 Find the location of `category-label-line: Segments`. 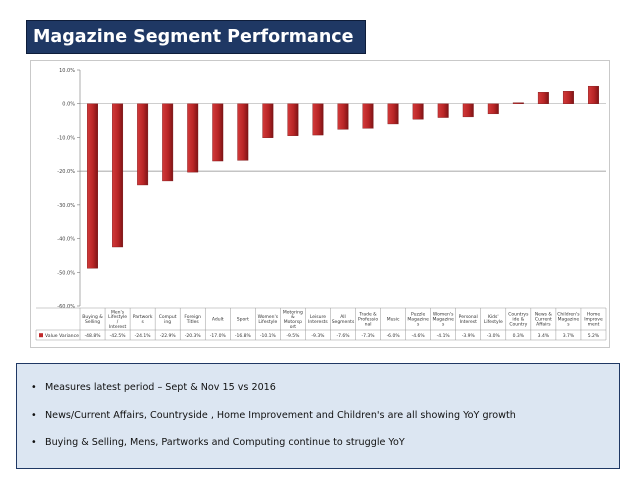

category-label-line: Segments is located at coordinates (343, 322).